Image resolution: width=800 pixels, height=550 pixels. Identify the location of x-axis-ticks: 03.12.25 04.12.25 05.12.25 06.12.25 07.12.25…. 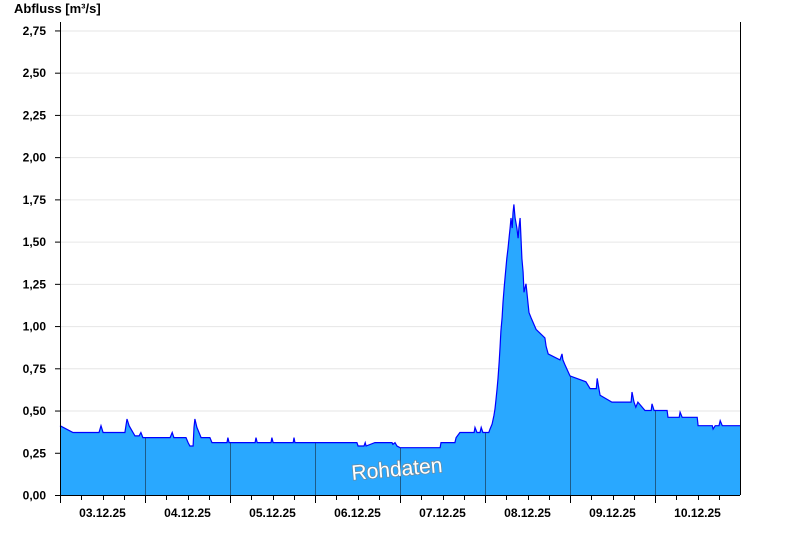
(390, 507).